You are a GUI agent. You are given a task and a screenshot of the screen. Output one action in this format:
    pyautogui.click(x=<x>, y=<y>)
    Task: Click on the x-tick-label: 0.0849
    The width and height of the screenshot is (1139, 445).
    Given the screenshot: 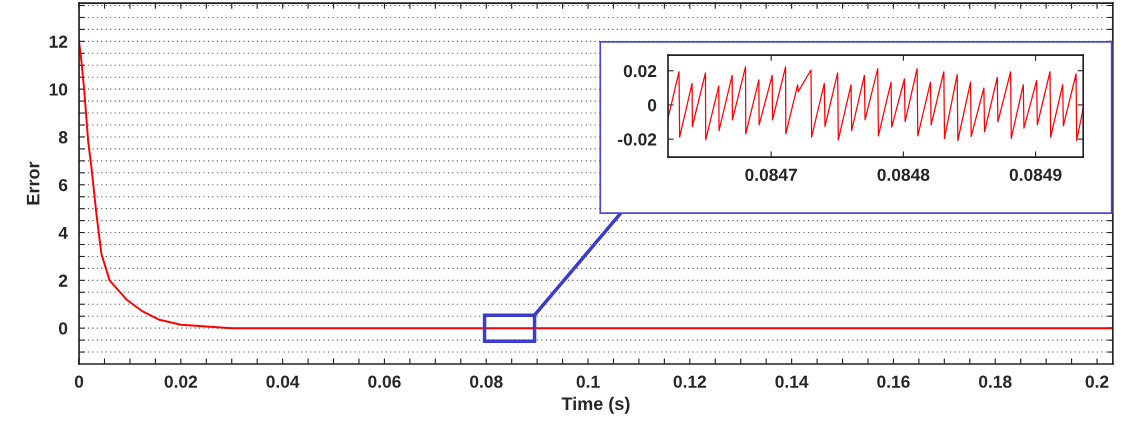 What is the action you would take?
    pyautogui.click(x=1035, y=174)
    